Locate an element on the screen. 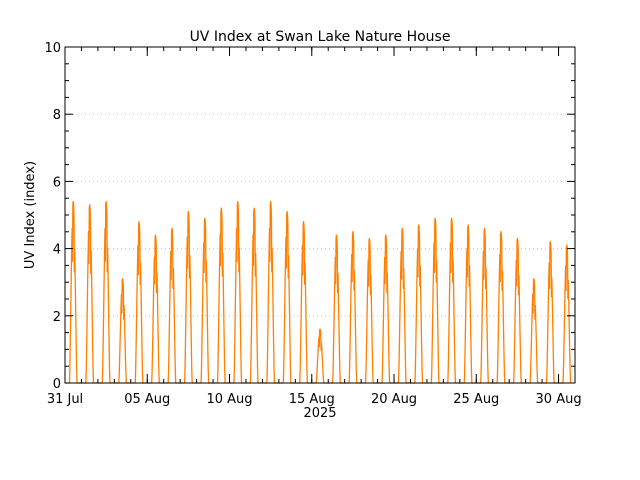  x-tick-label: 31 Jul is located at coordinates (65, 399).